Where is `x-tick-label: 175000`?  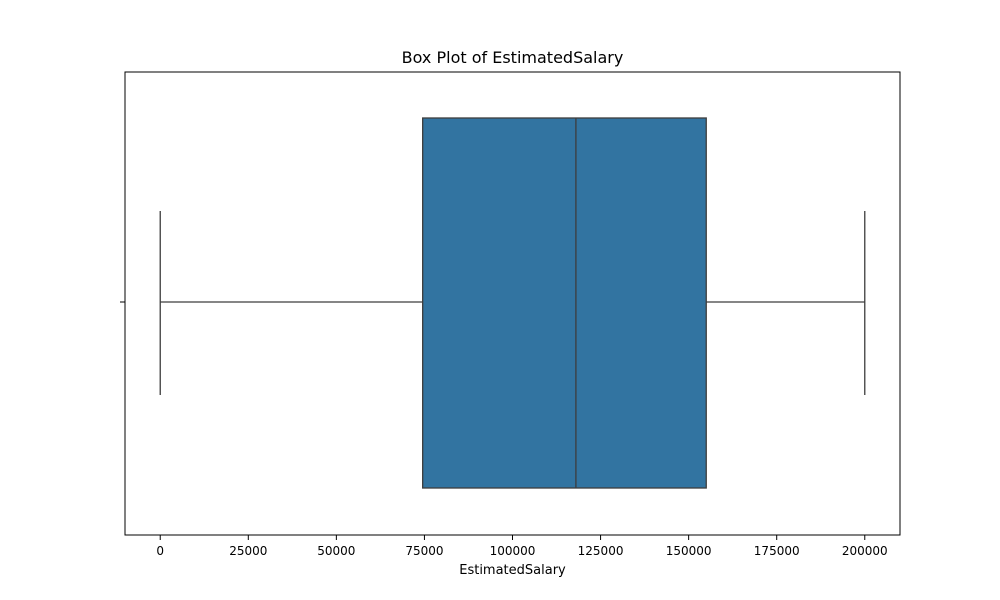
x-tick-label: 175000 is located at coordinates (777, 551).